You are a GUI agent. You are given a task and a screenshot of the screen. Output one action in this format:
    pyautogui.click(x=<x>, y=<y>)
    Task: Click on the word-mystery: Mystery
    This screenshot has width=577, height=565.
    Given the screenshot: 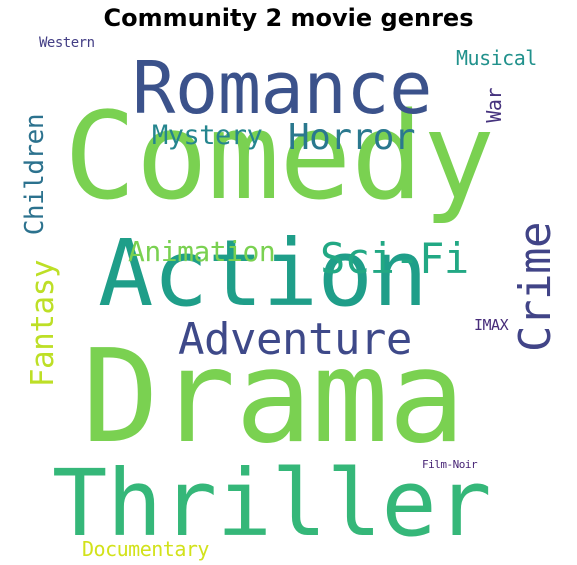 What is the action you would take?
    pyautogui.click(x=207, y=135)
    